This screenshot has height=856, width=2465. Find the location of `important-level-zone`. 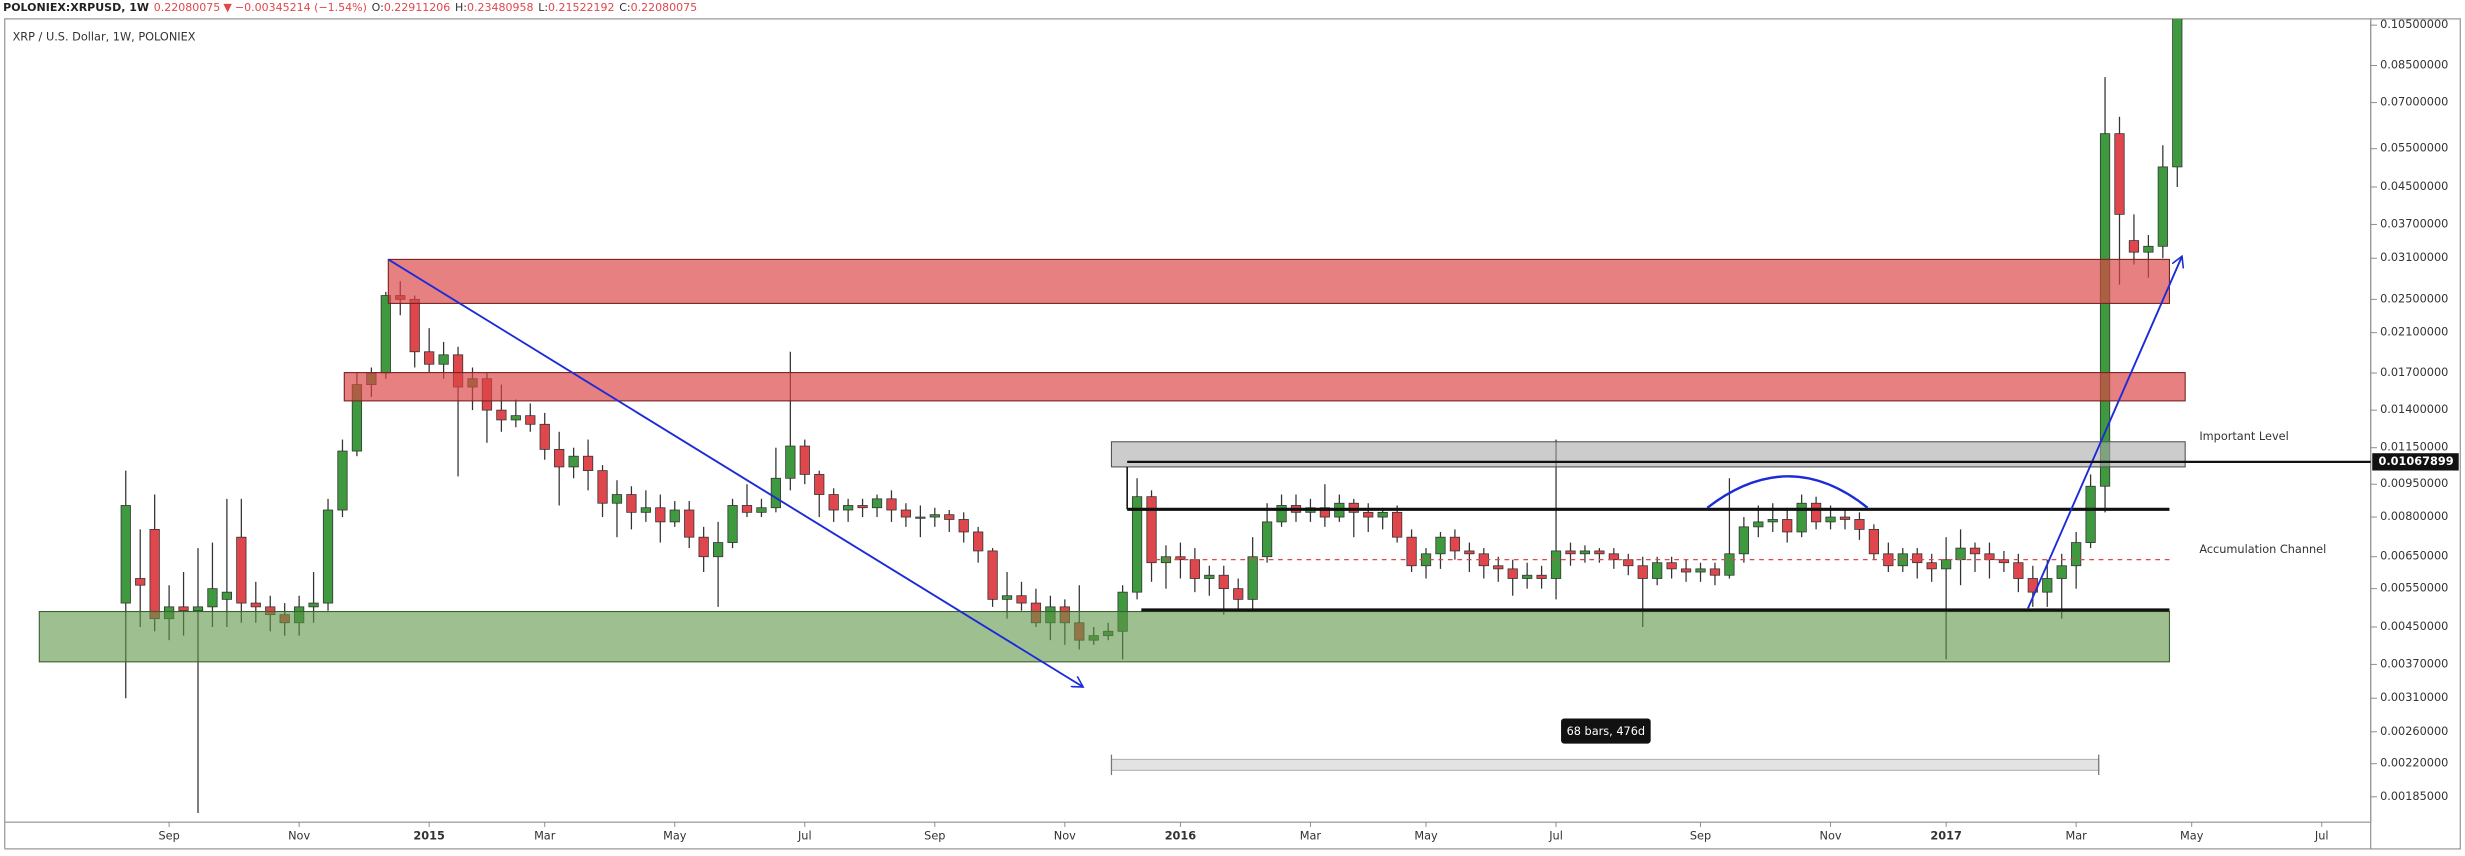

important-level-zone is located at coordinates (1648, 454).